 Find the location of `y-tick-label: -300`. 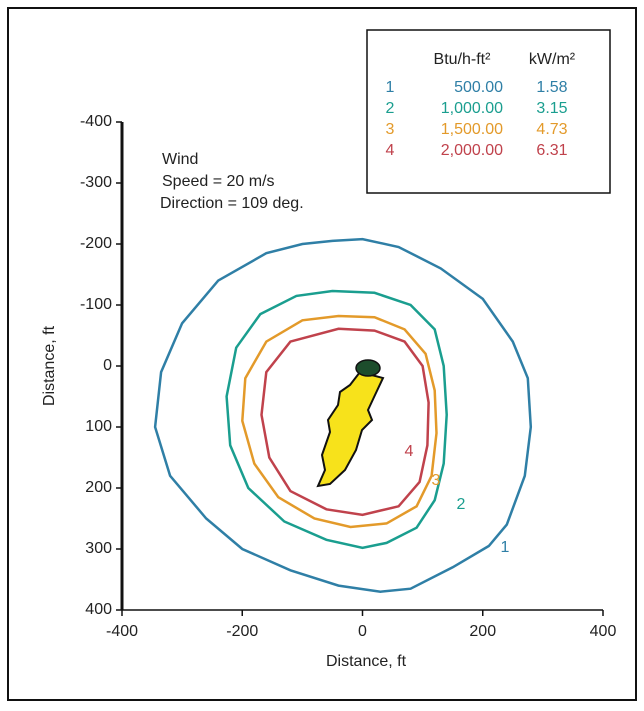

y-tick-label: -300 is located at coordinates (96, 182).